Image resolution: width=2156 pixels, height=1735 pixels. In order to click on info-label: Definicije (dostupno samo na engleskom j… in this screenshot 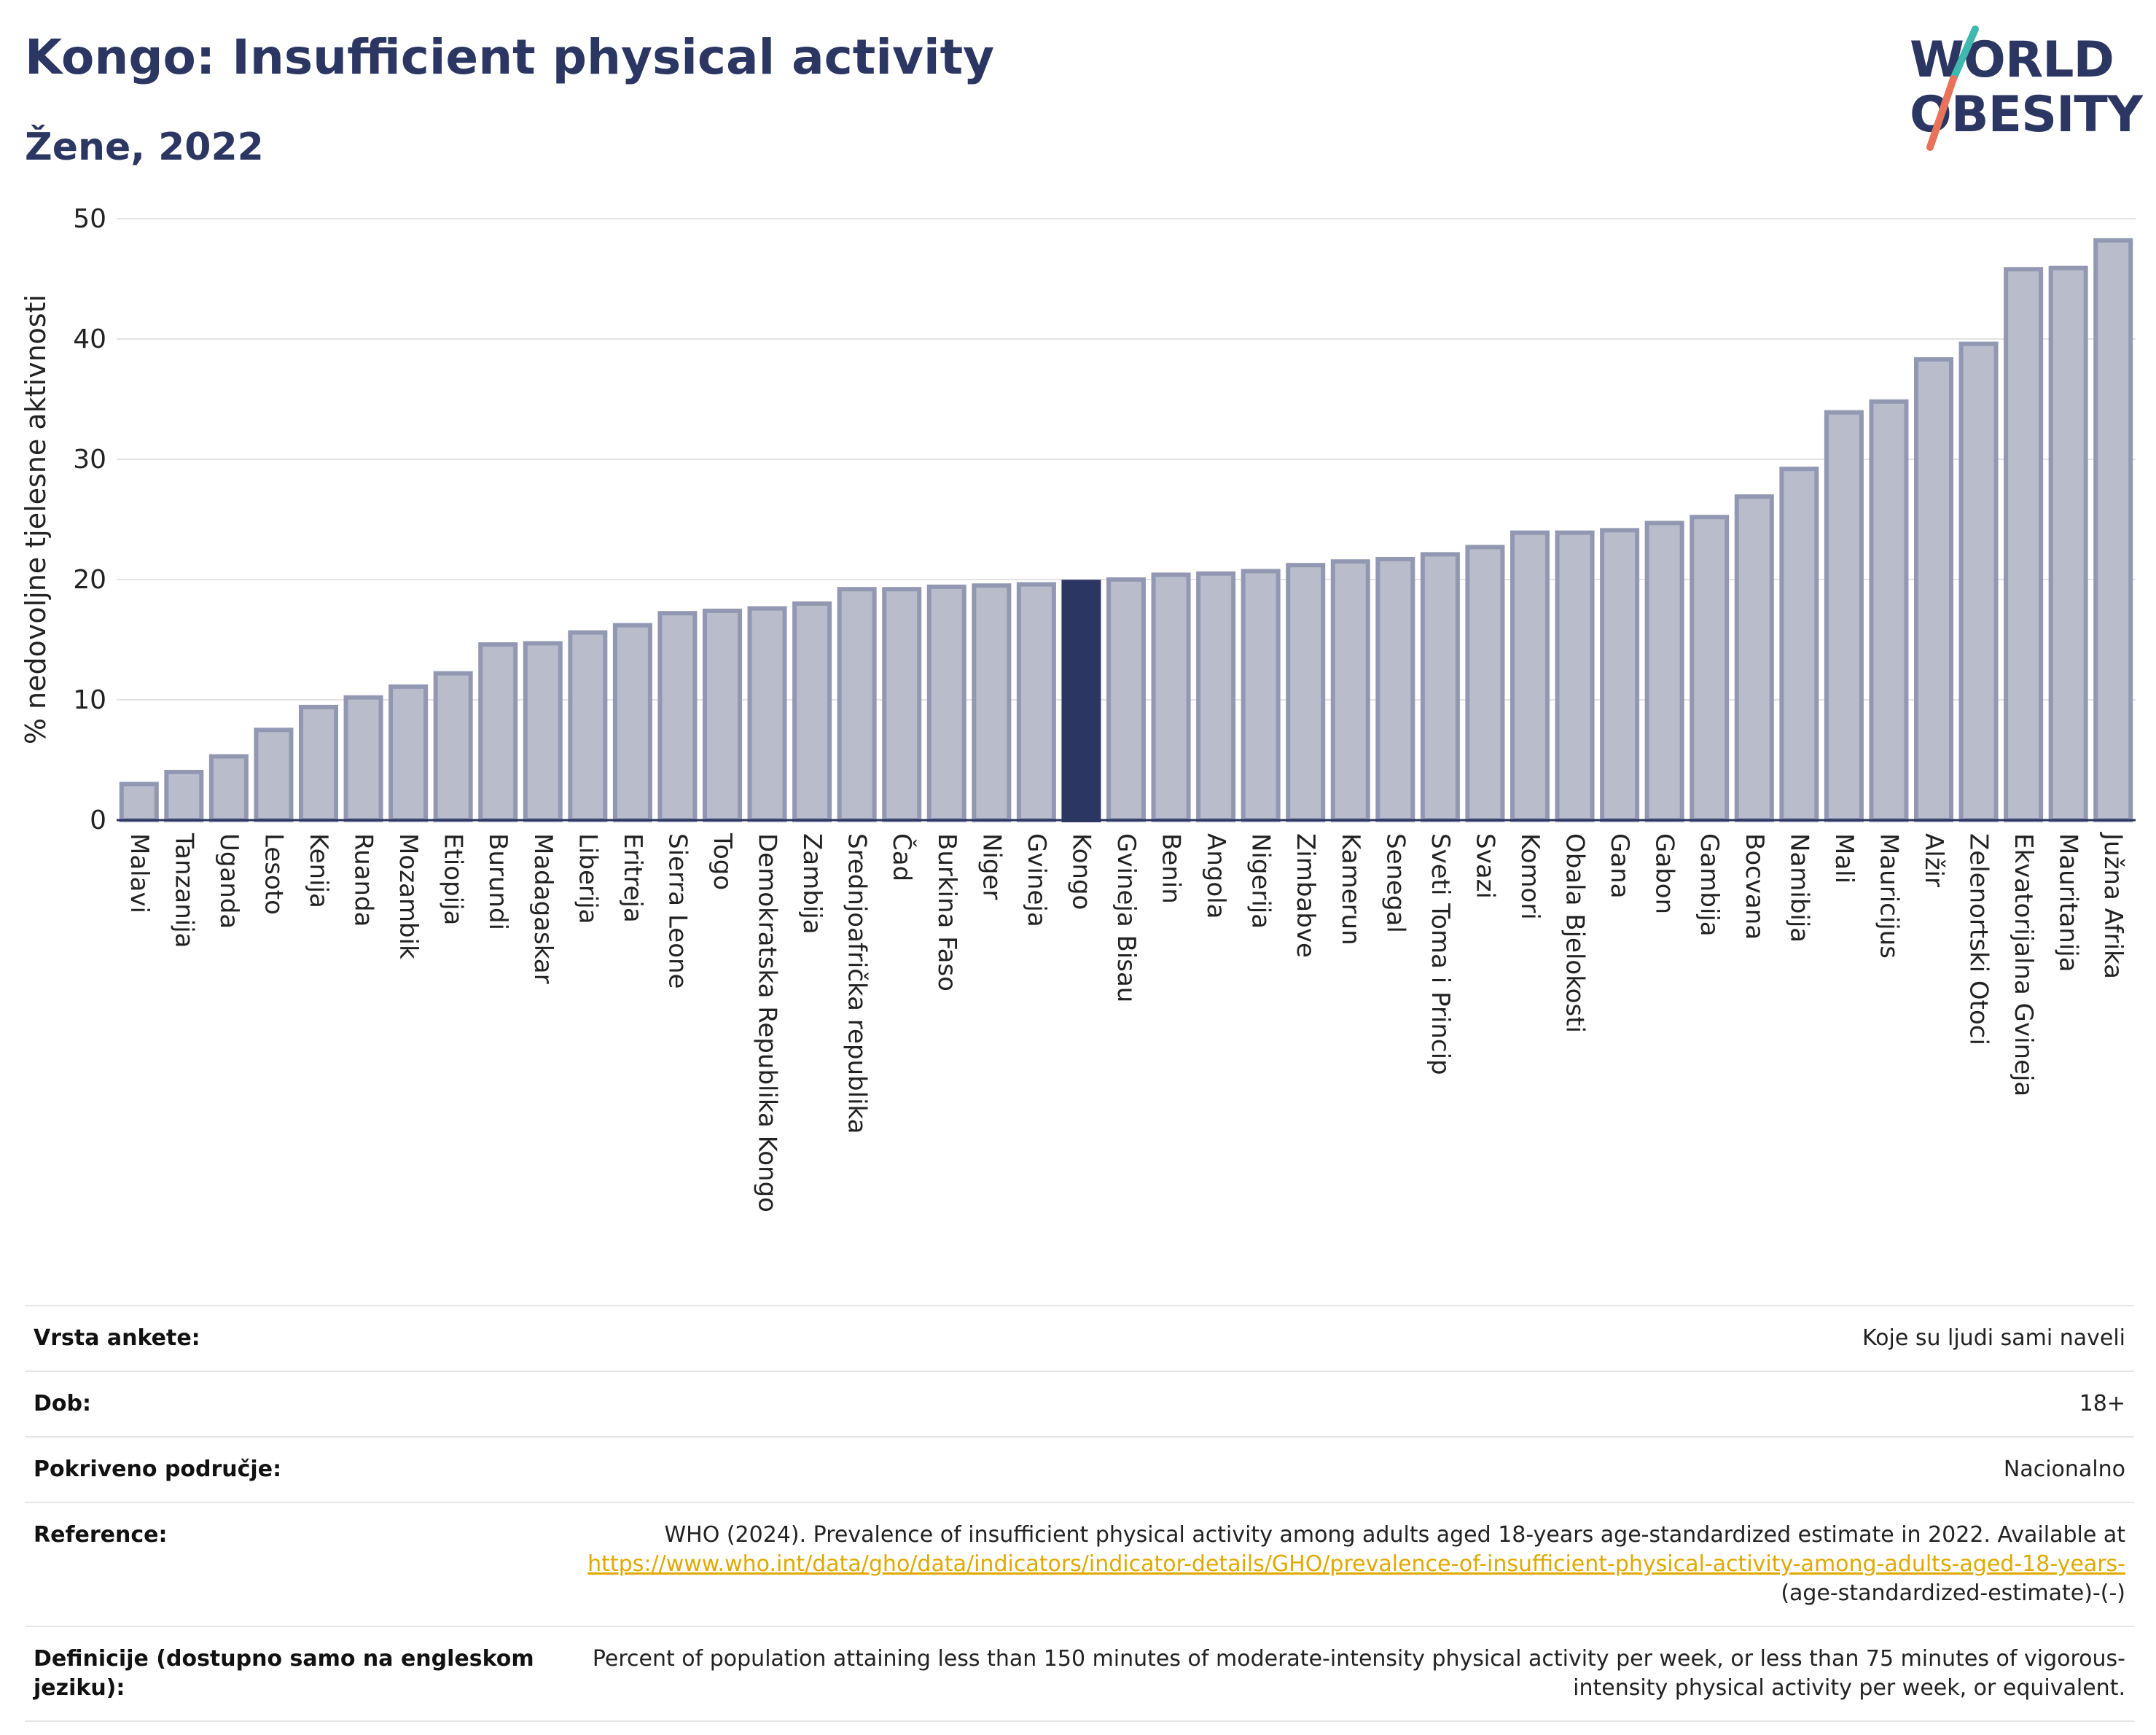, I will do `click(296, 1674)`.